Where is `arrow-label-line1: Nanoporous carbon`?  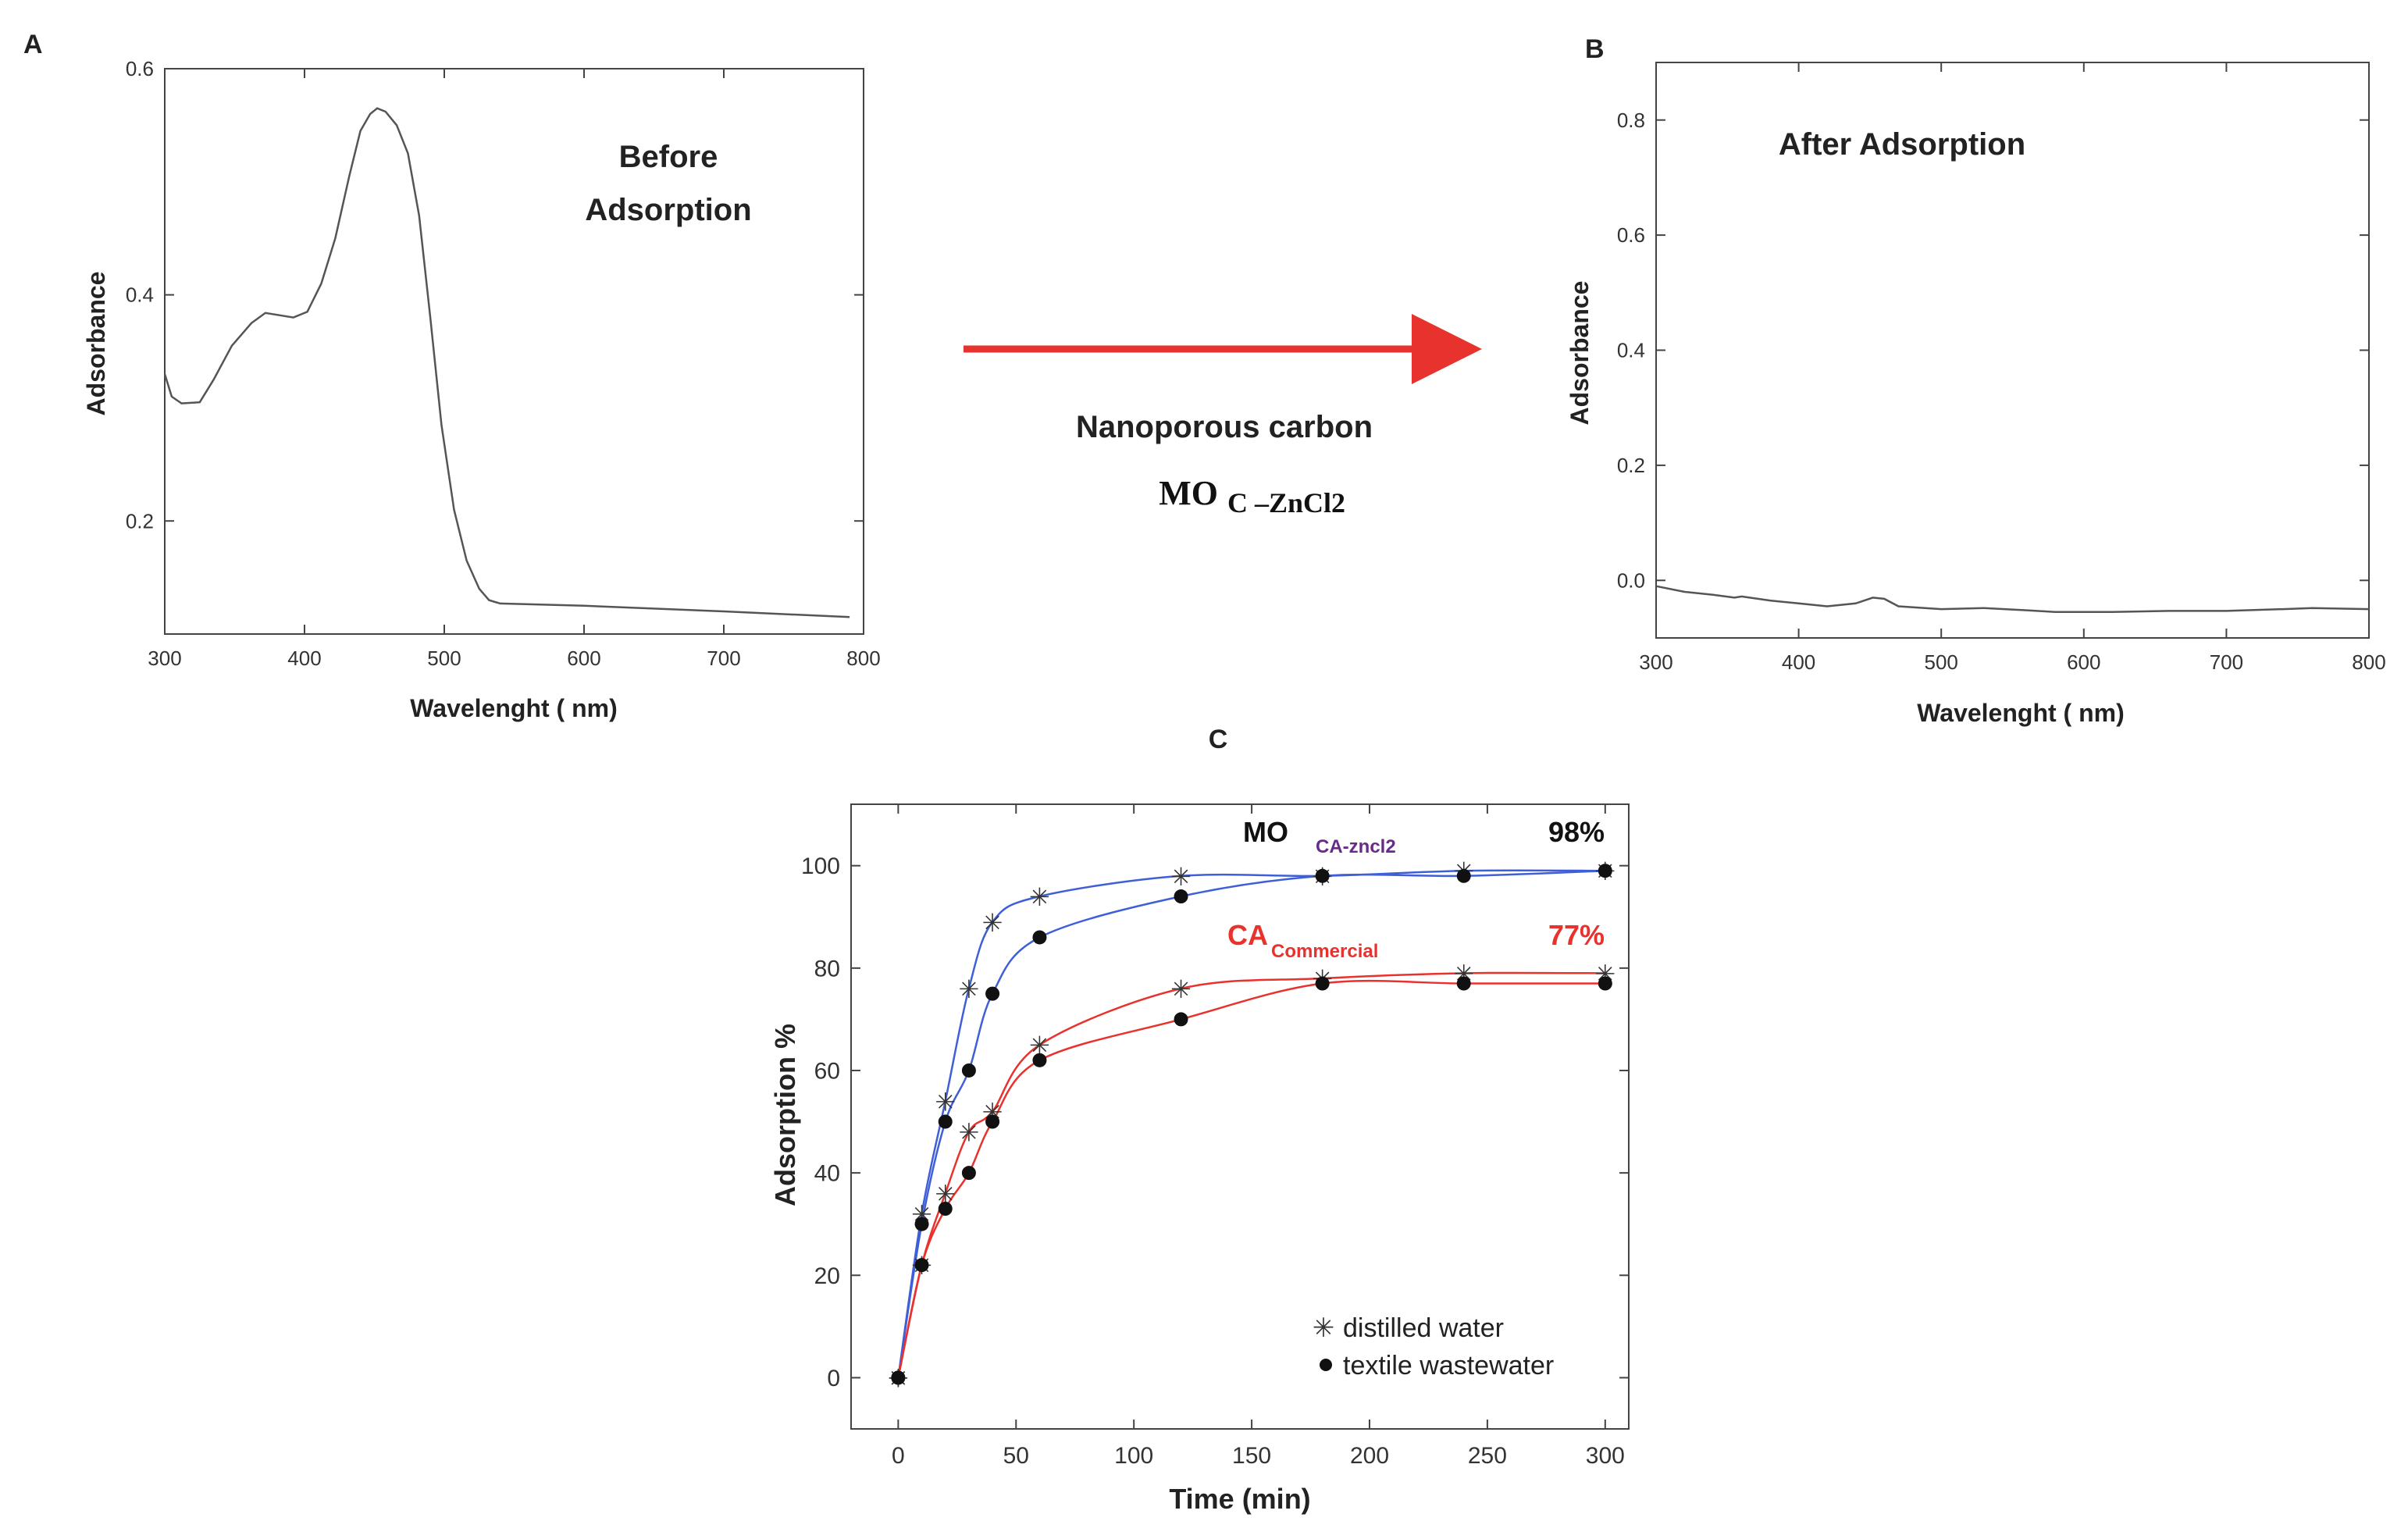
arrow-label-line1: Nanoporous carbon is located at coordinates (1224, 427).